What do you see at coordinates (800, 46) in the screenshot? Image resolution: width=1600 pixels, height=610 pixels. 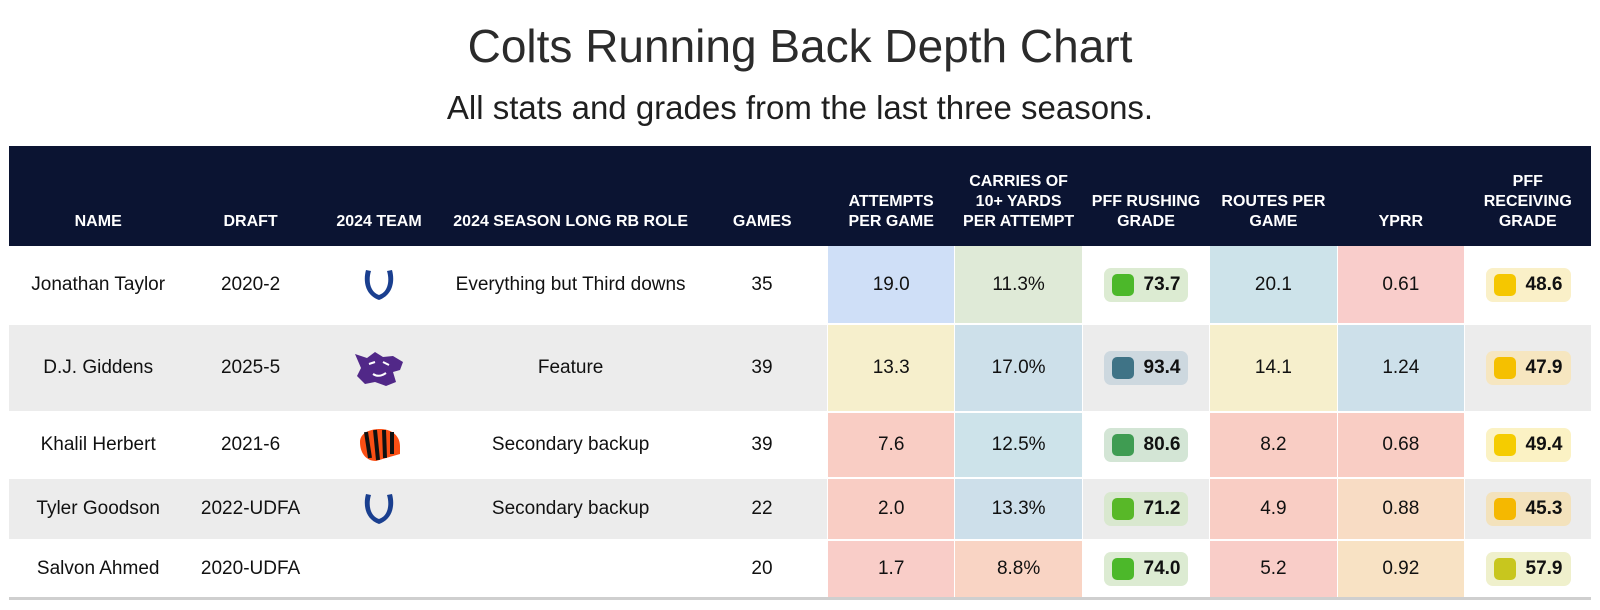 I see `page-title: Colts Running Back Depth Chart` at bounding box center [800, 46].